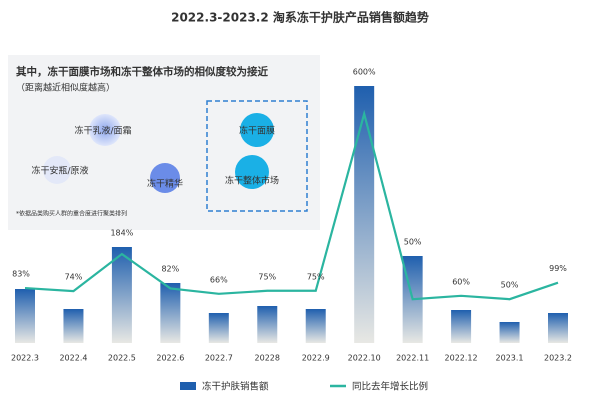 The image size is (600, 400). Describe the element at coordinates (235, 387) in the screenshot. I see `legend-label: 冻干护肤销售额` at that location.